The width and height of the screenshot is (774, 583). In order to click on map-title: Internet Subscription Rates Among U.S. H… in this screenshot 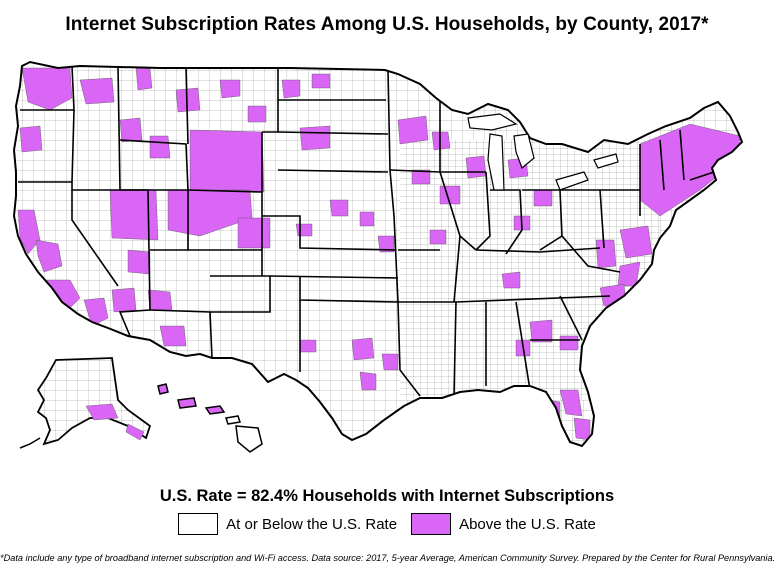, I will do `click(387, 24)`.